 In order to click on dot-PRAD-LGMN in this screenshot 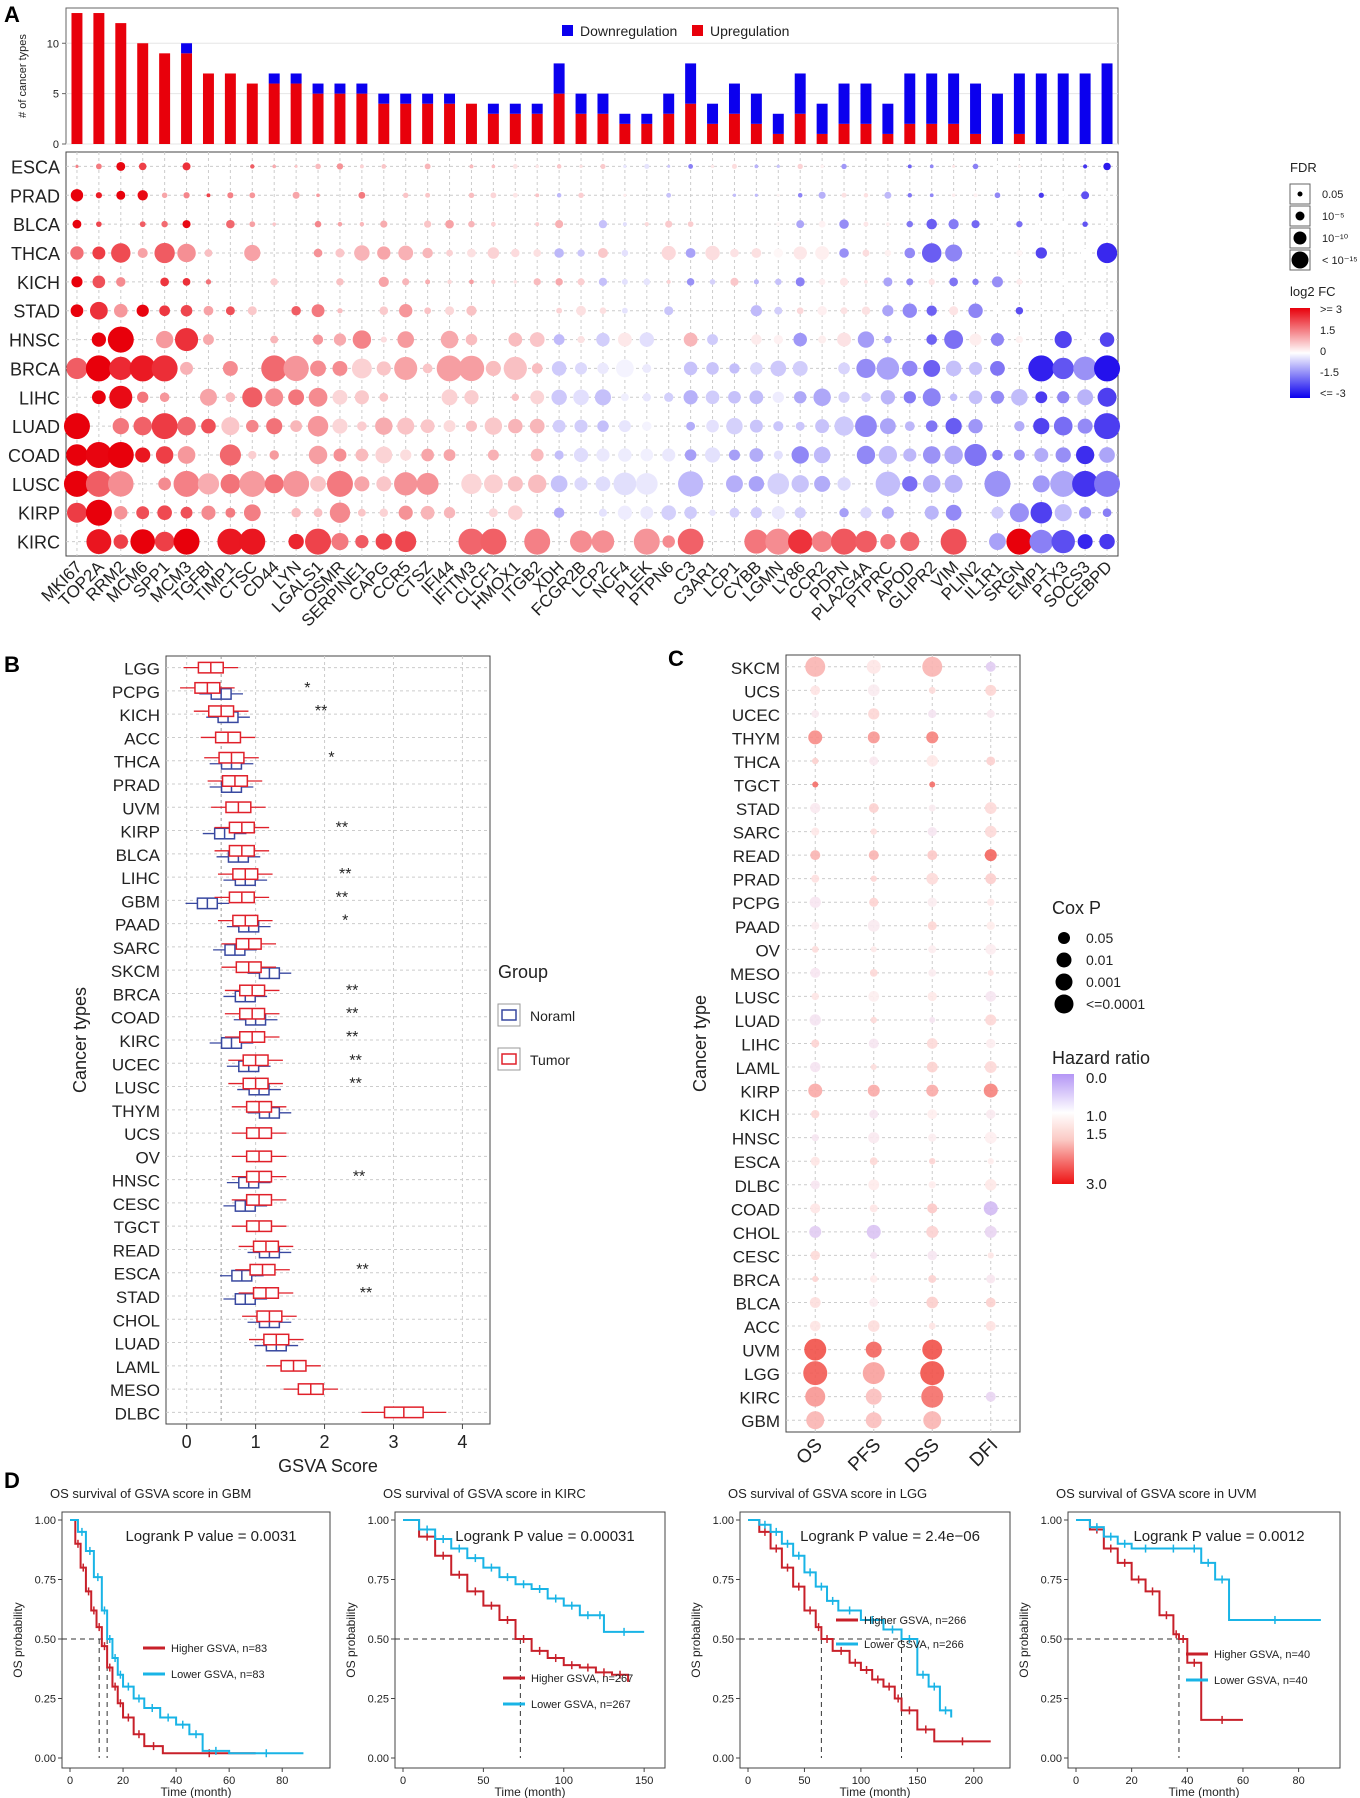, I will do `click(778, 195)`.